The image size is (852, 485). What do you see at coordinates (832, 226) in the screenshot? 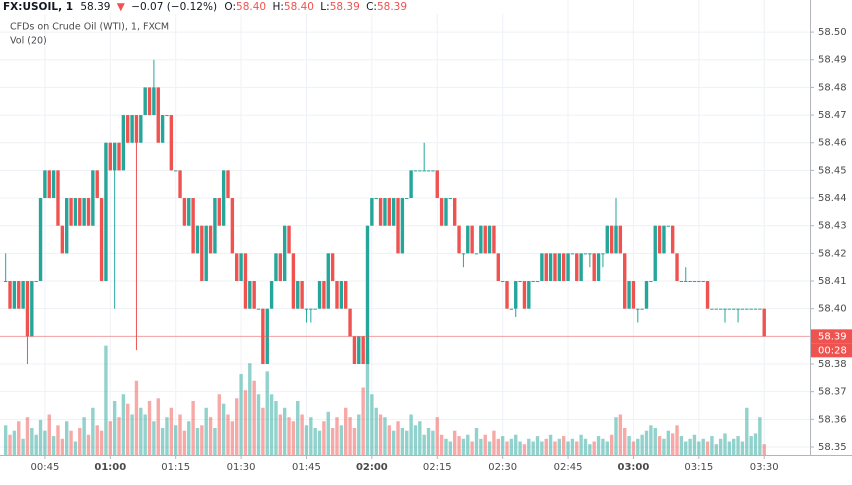
I see `y-tick-label: 58.43` at bounding box center [832, 226].